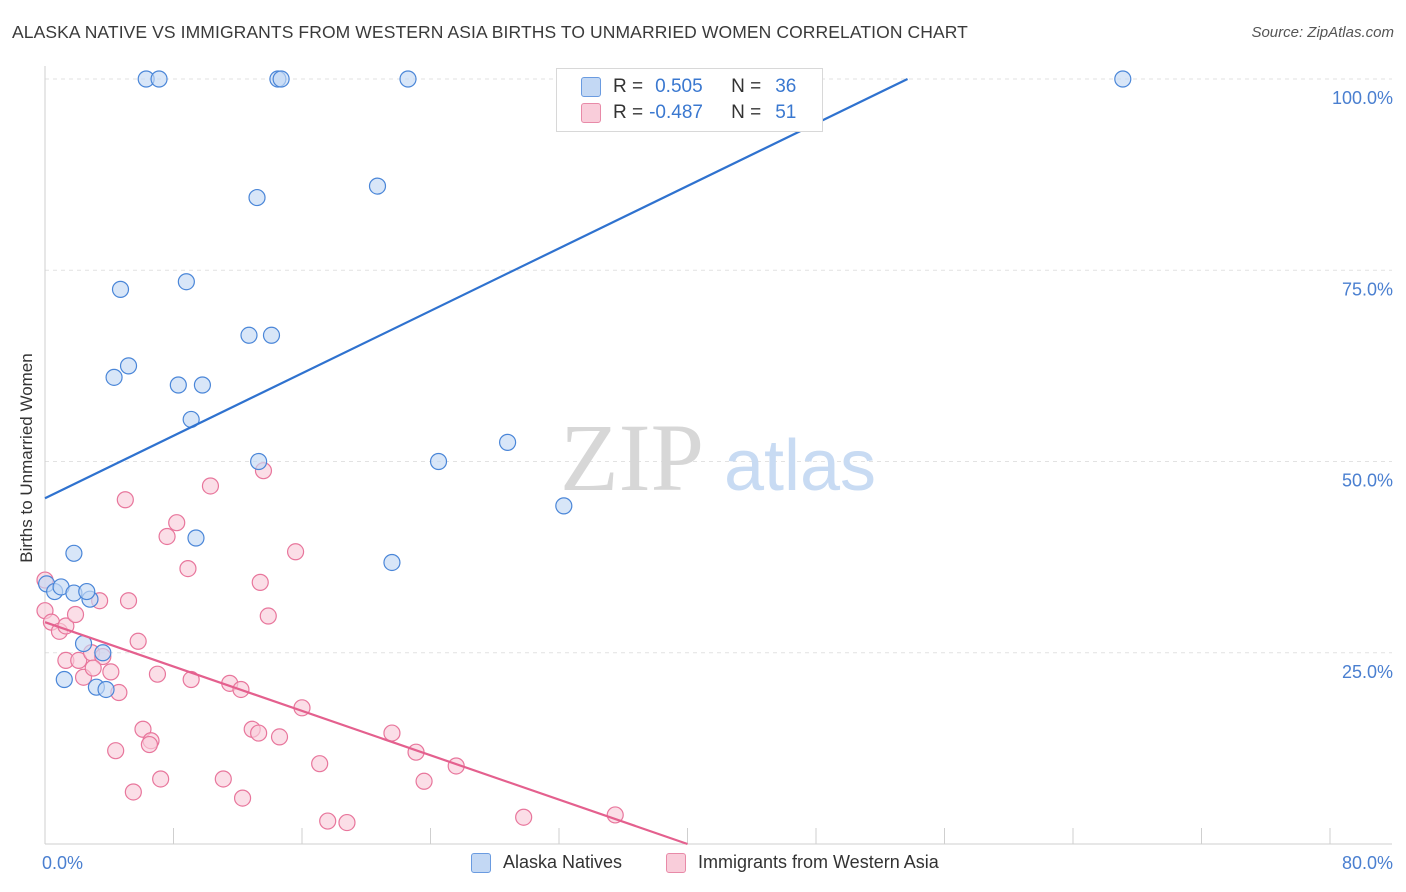  Describe the element at coordinates (26, 457) in the screenshot. I see `y-axis-label: Births to Unmarried Women` at that location.